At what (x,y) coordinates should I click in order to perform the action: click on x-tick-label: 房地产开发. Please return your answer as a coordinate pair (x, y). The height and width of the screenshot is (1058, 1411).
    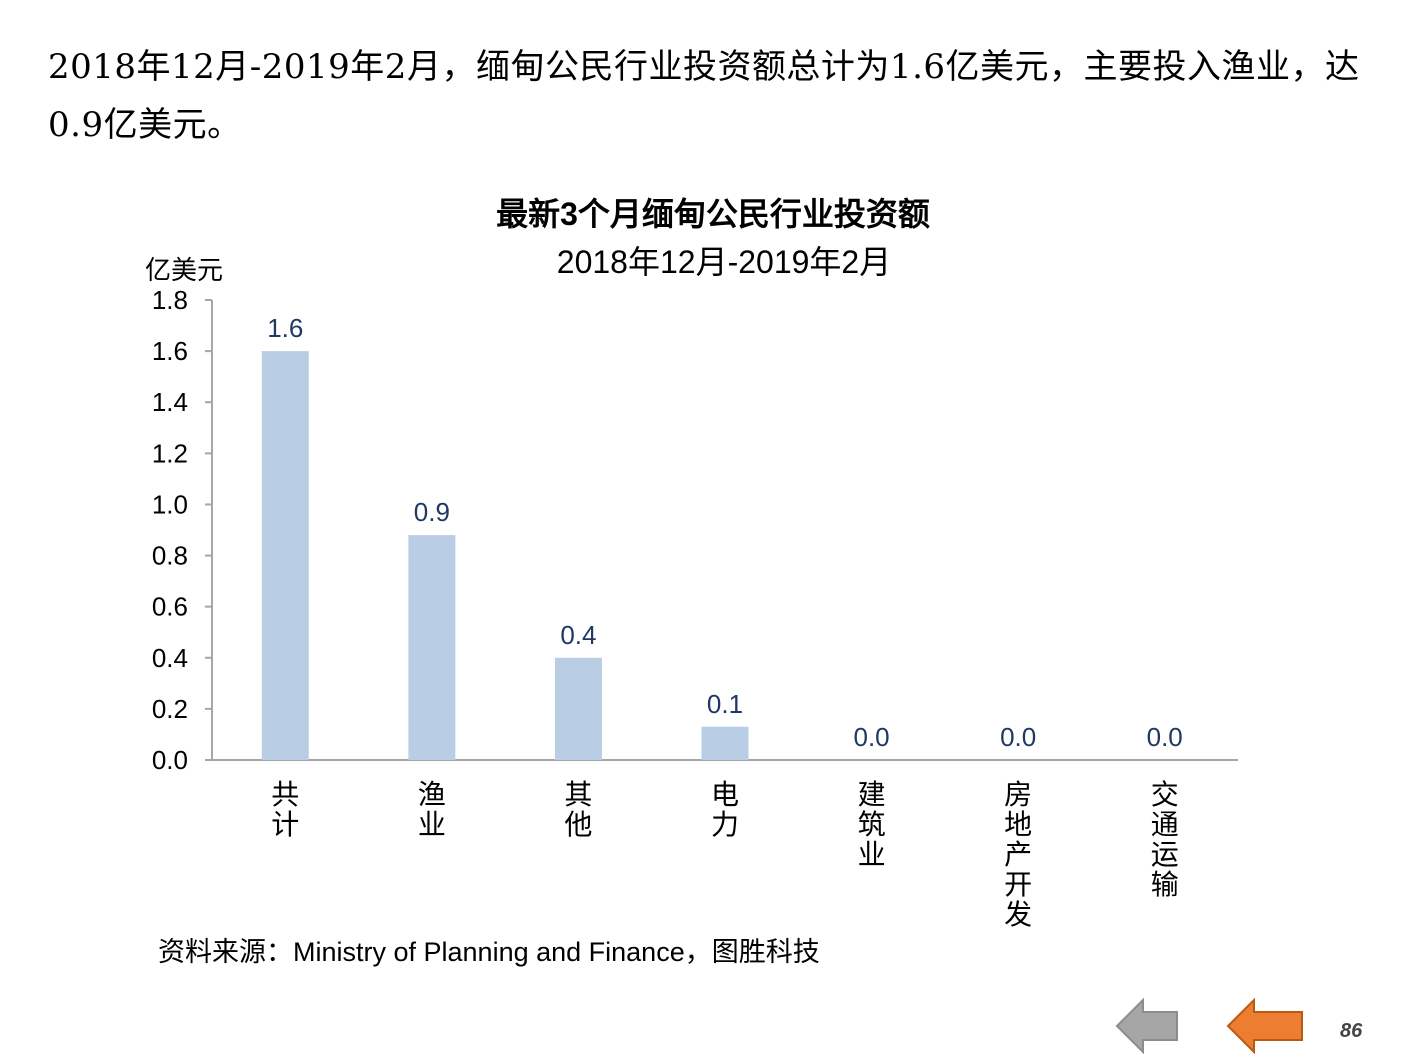
    Looking at the image, I should click on (1018, 854).